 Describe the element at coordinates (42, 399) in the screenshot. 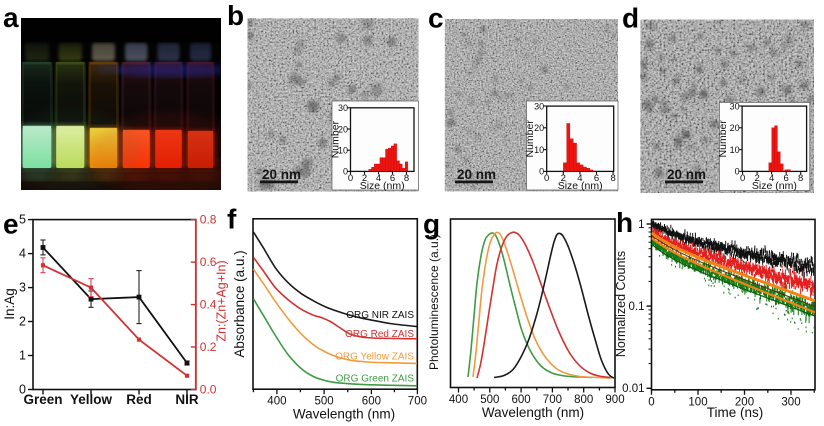

I see `svg-text: Green` at that location.